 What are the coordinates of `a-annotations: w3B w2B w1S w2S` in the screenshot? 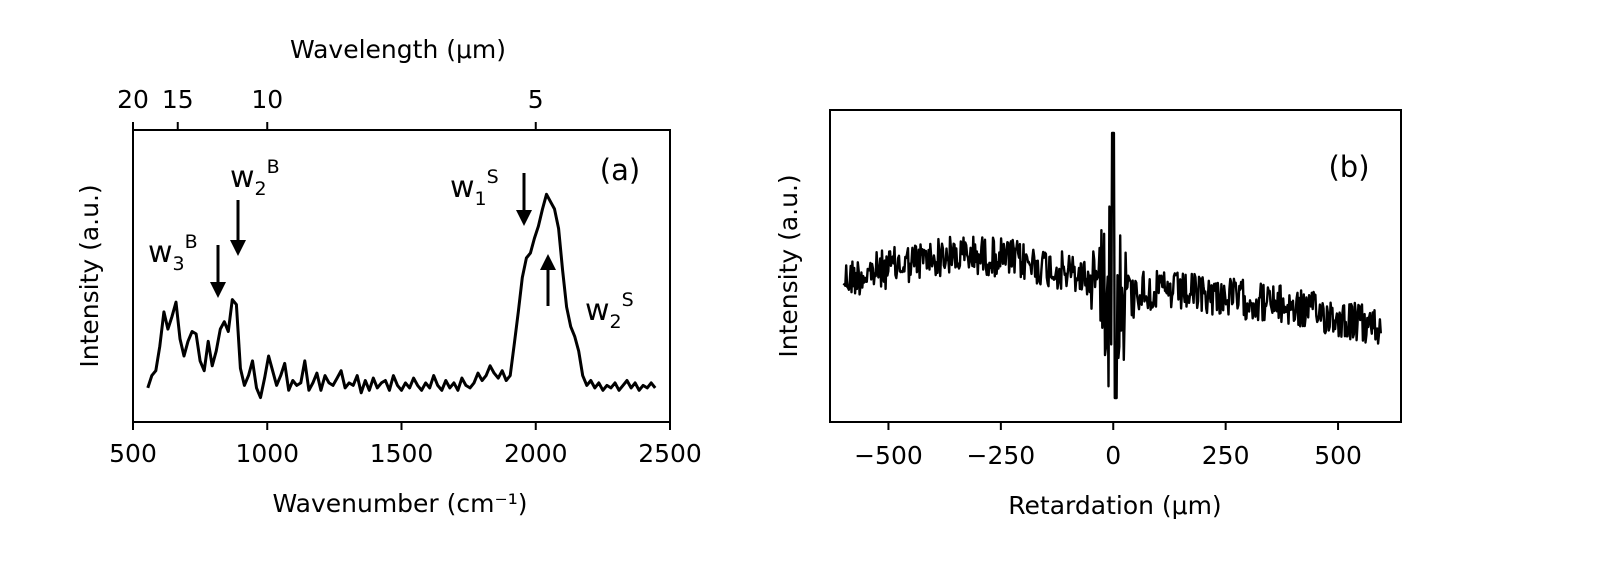 It's located at (391, 244).